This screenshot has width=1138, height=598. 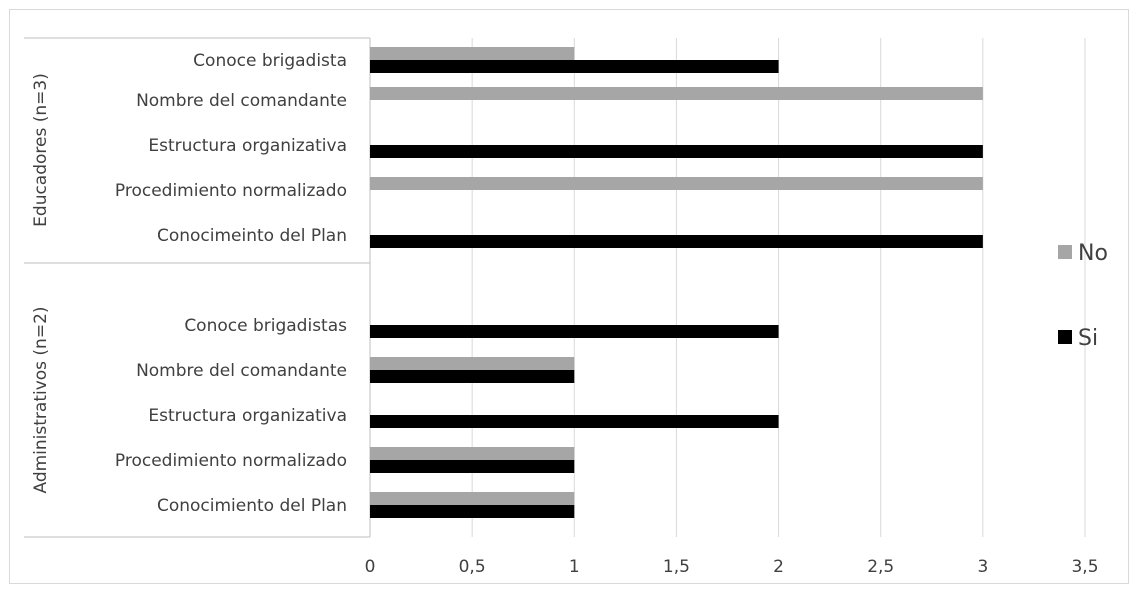 I want to click on x-tick-label: 1,5, so click(x=676, y=567).